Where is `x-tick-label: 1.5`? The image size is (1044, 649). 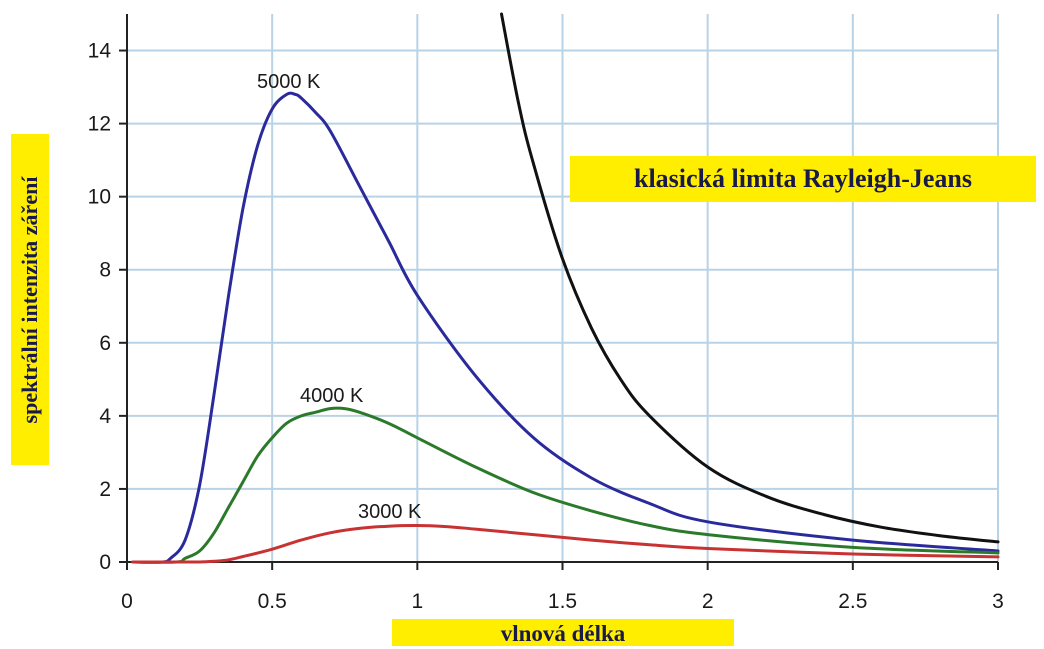 x-tick-label: 1.5 is located at coordinates (562, 601).